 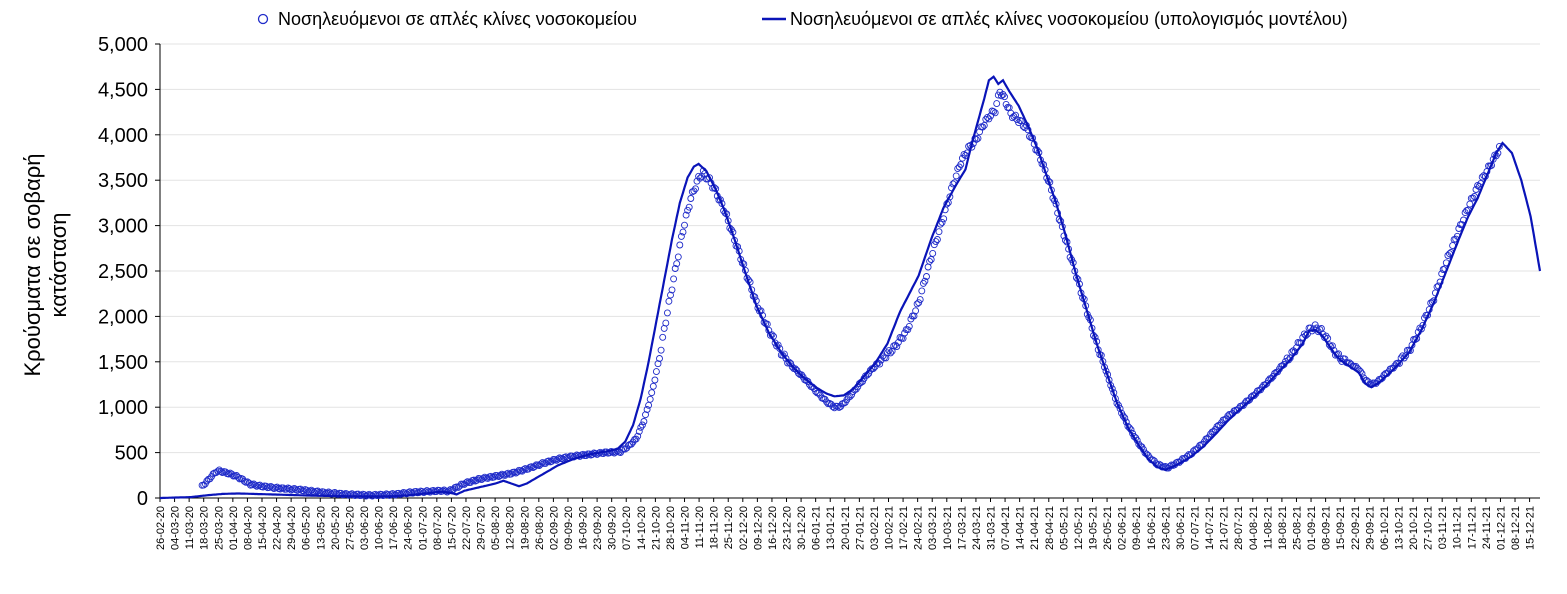 What do you see at coordinates (1268, 527) in the screenshot?
I see `x-tick-label: 11-08-21` at bounding box center [1268, 527].